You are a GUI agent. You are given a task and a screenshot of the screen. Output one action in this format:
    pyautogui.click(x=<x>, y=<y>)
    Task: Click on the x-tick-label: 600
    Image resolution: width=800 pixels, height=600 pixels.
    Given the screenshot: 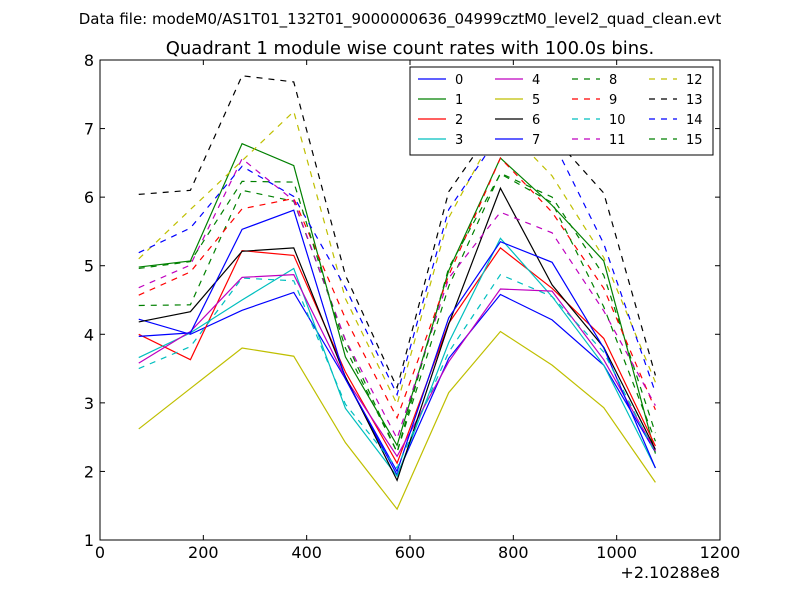 What is the action you would take?
    pyautogui.click(x=410, y=552)
    